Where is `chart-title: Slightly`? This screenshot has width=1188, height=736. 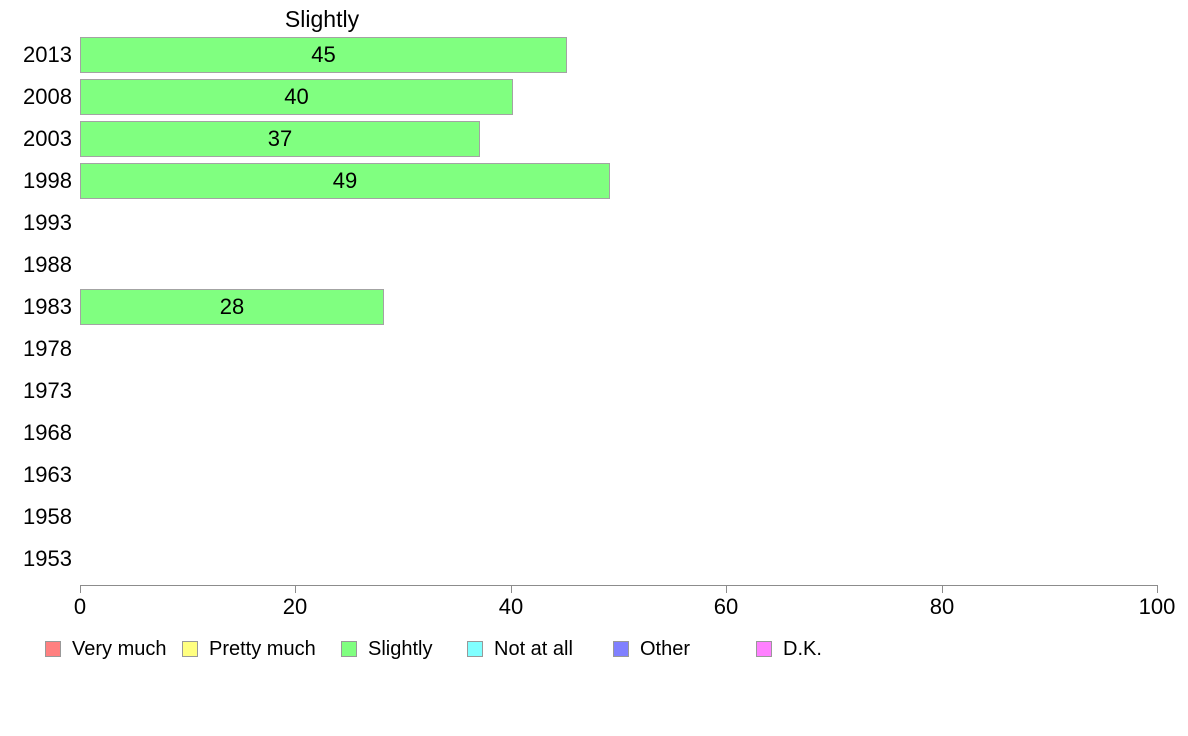 chart-title: Slightly is located at coordinates (322, 19).